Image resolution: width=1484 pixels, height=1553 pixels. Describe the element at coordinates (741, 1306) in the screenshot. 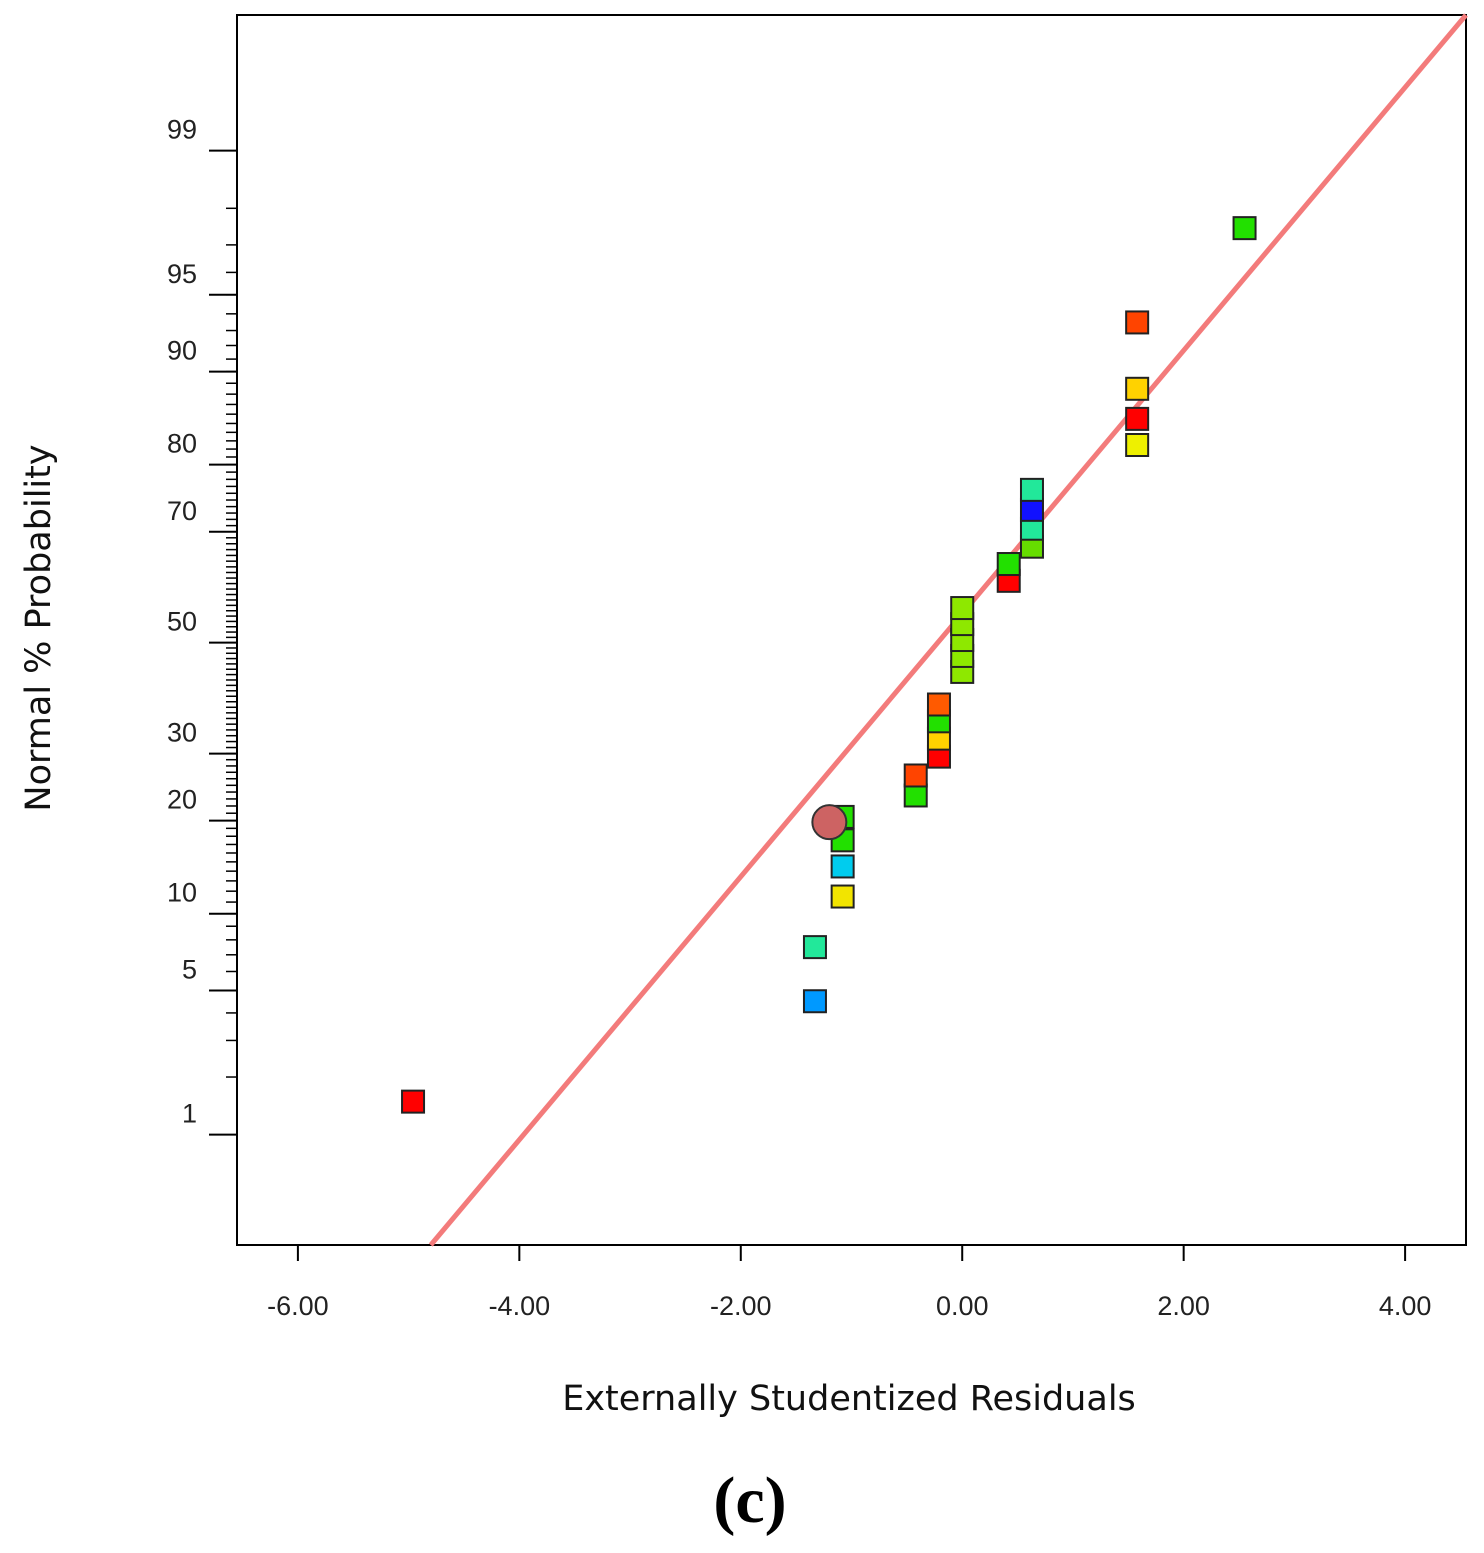

I see `x-tick-label: -2.00` at that location.